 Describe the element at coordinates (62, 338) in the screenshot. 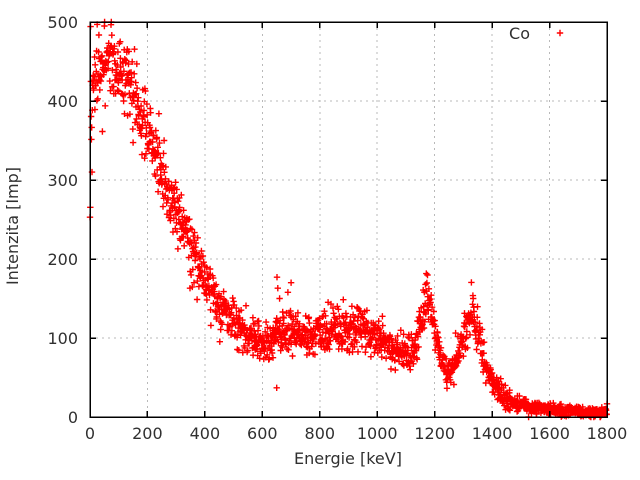

I see `y-tick-label: 100` at that location.